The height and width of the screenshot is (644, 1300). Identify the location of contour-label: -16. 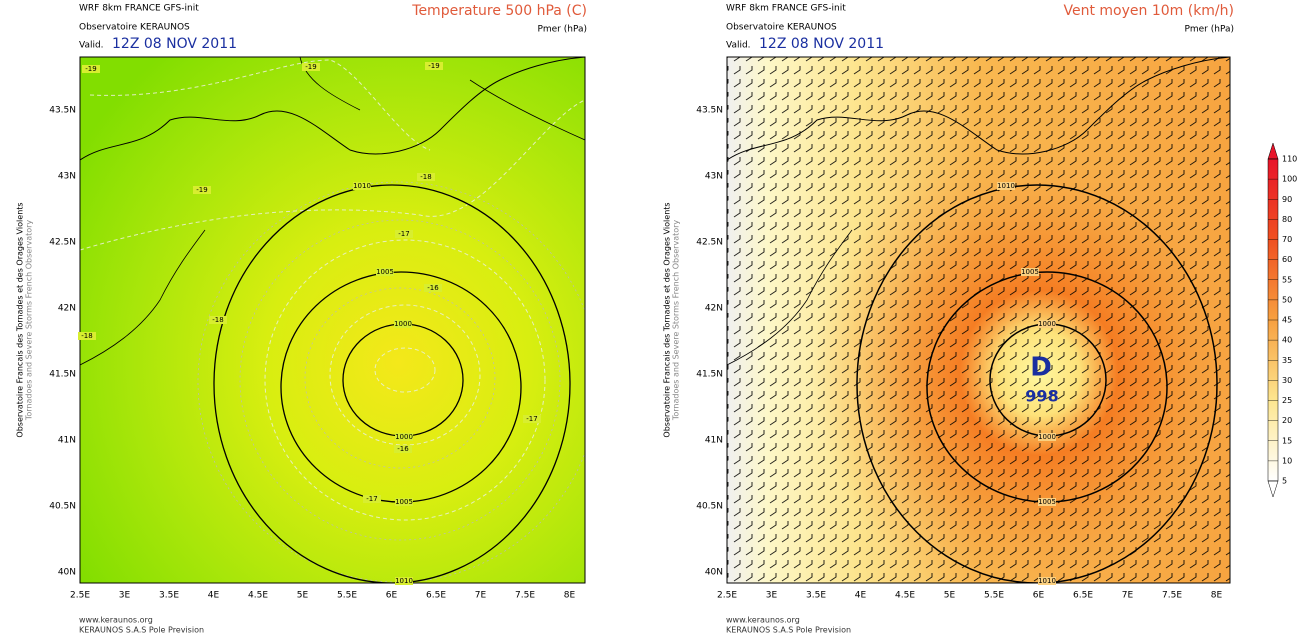
(433, 288).